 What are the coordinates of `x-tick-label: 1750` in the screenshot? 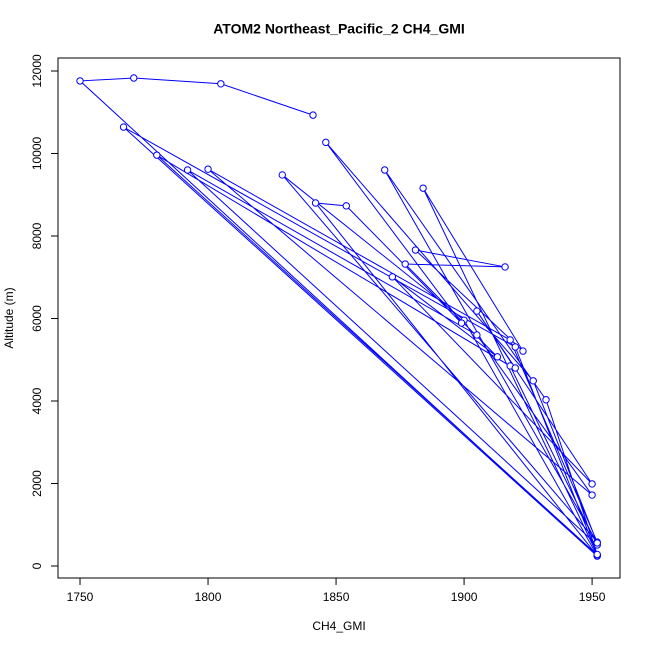 It's located at (80, 597).